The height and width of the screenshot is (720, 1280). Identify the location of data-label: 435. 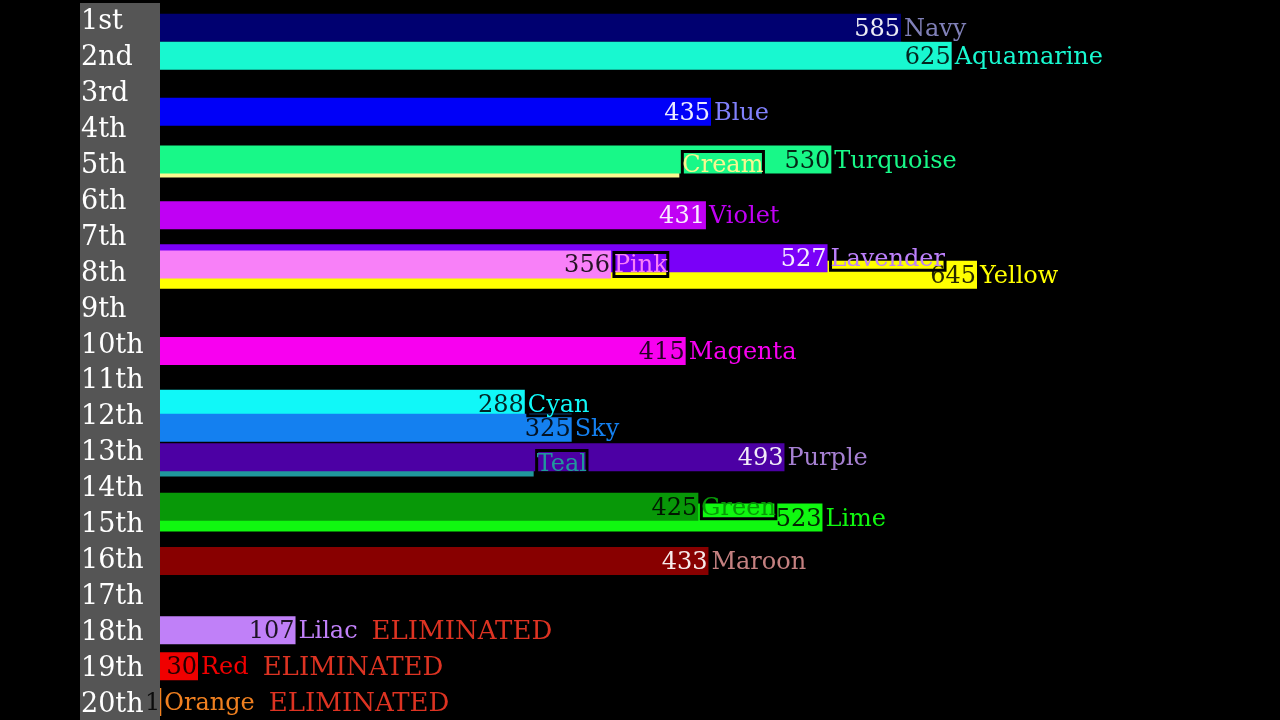
(687, 111).